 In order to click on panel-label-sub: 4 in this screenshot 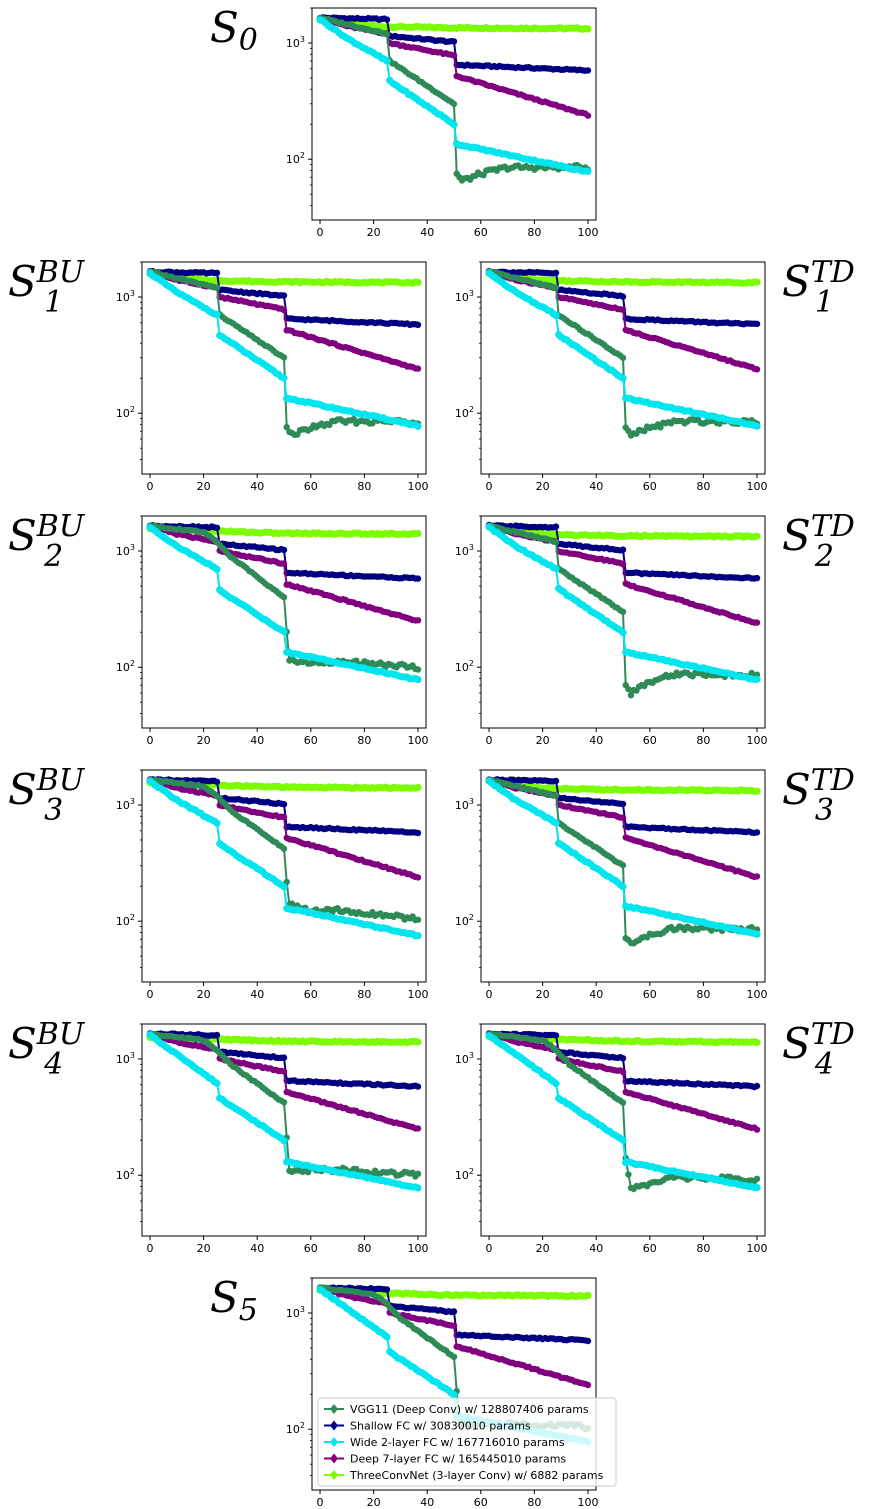, I will do `click(824, 1064)`.